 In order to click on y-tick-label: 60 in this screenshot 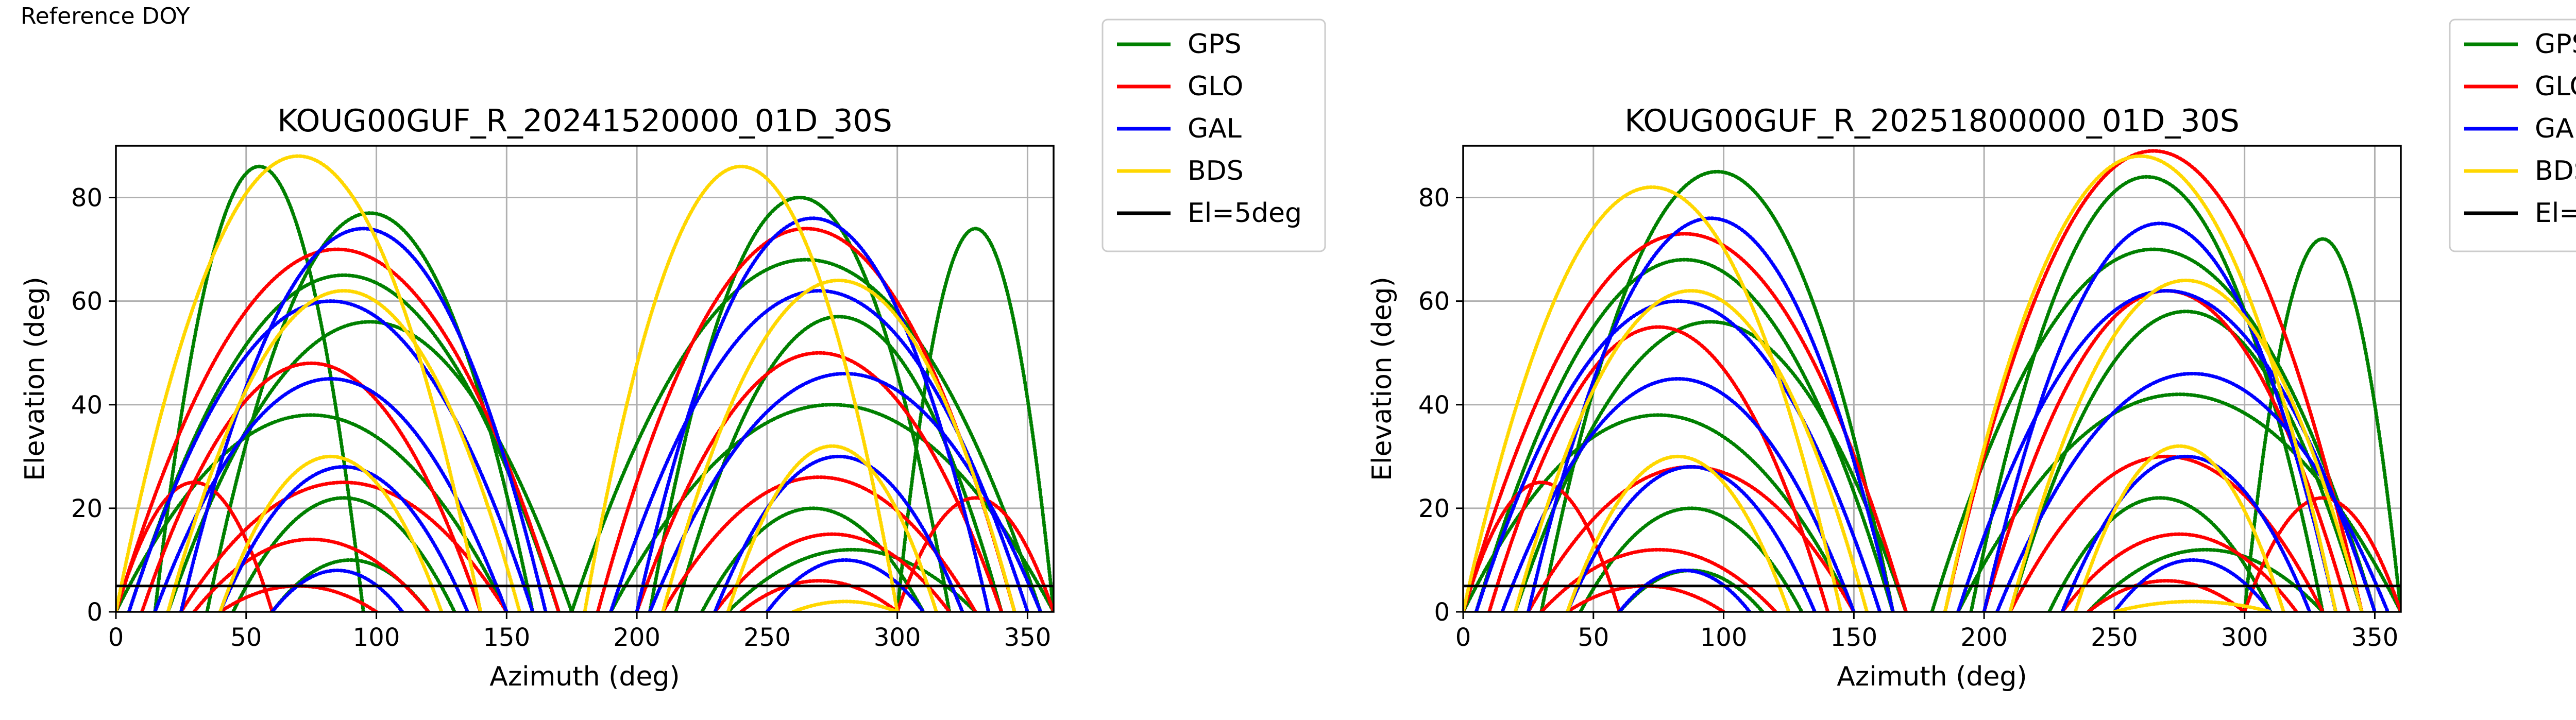, I will do `click(1434, 301)`.